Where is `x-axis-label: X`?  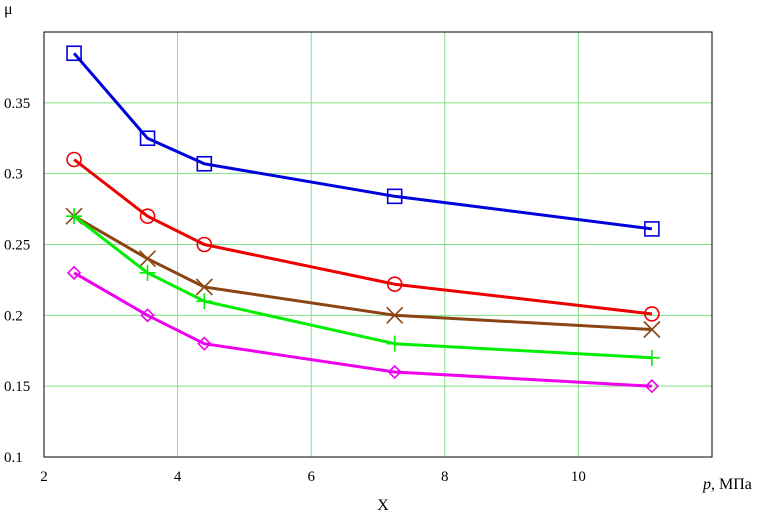 x-axis-label: X is located at coordinates (383, 505).